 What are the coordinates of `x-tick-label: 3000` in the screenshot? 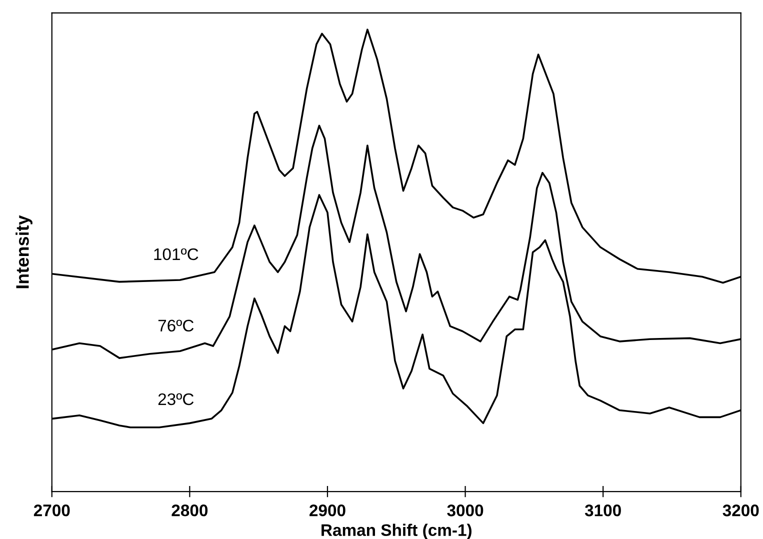 It's located at (465, 510).